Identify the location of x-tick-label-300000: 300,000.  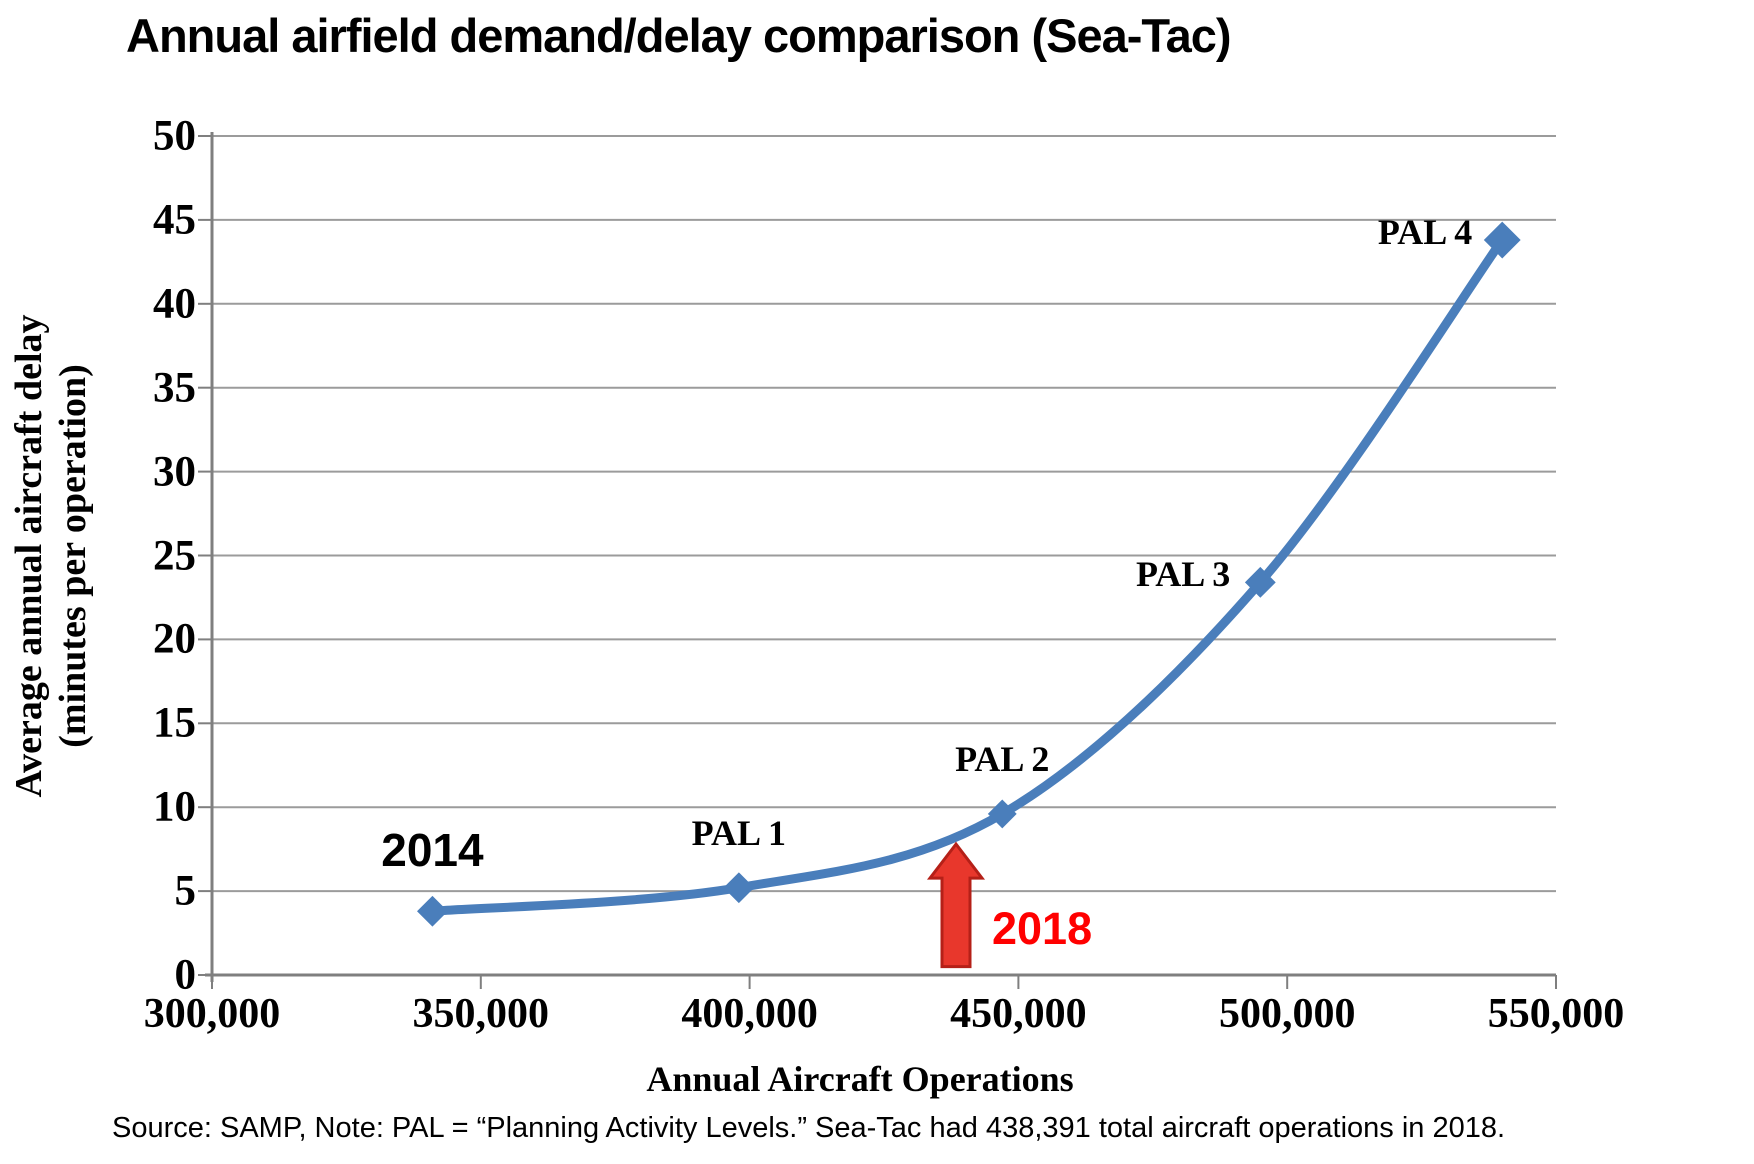
(212, 1014).